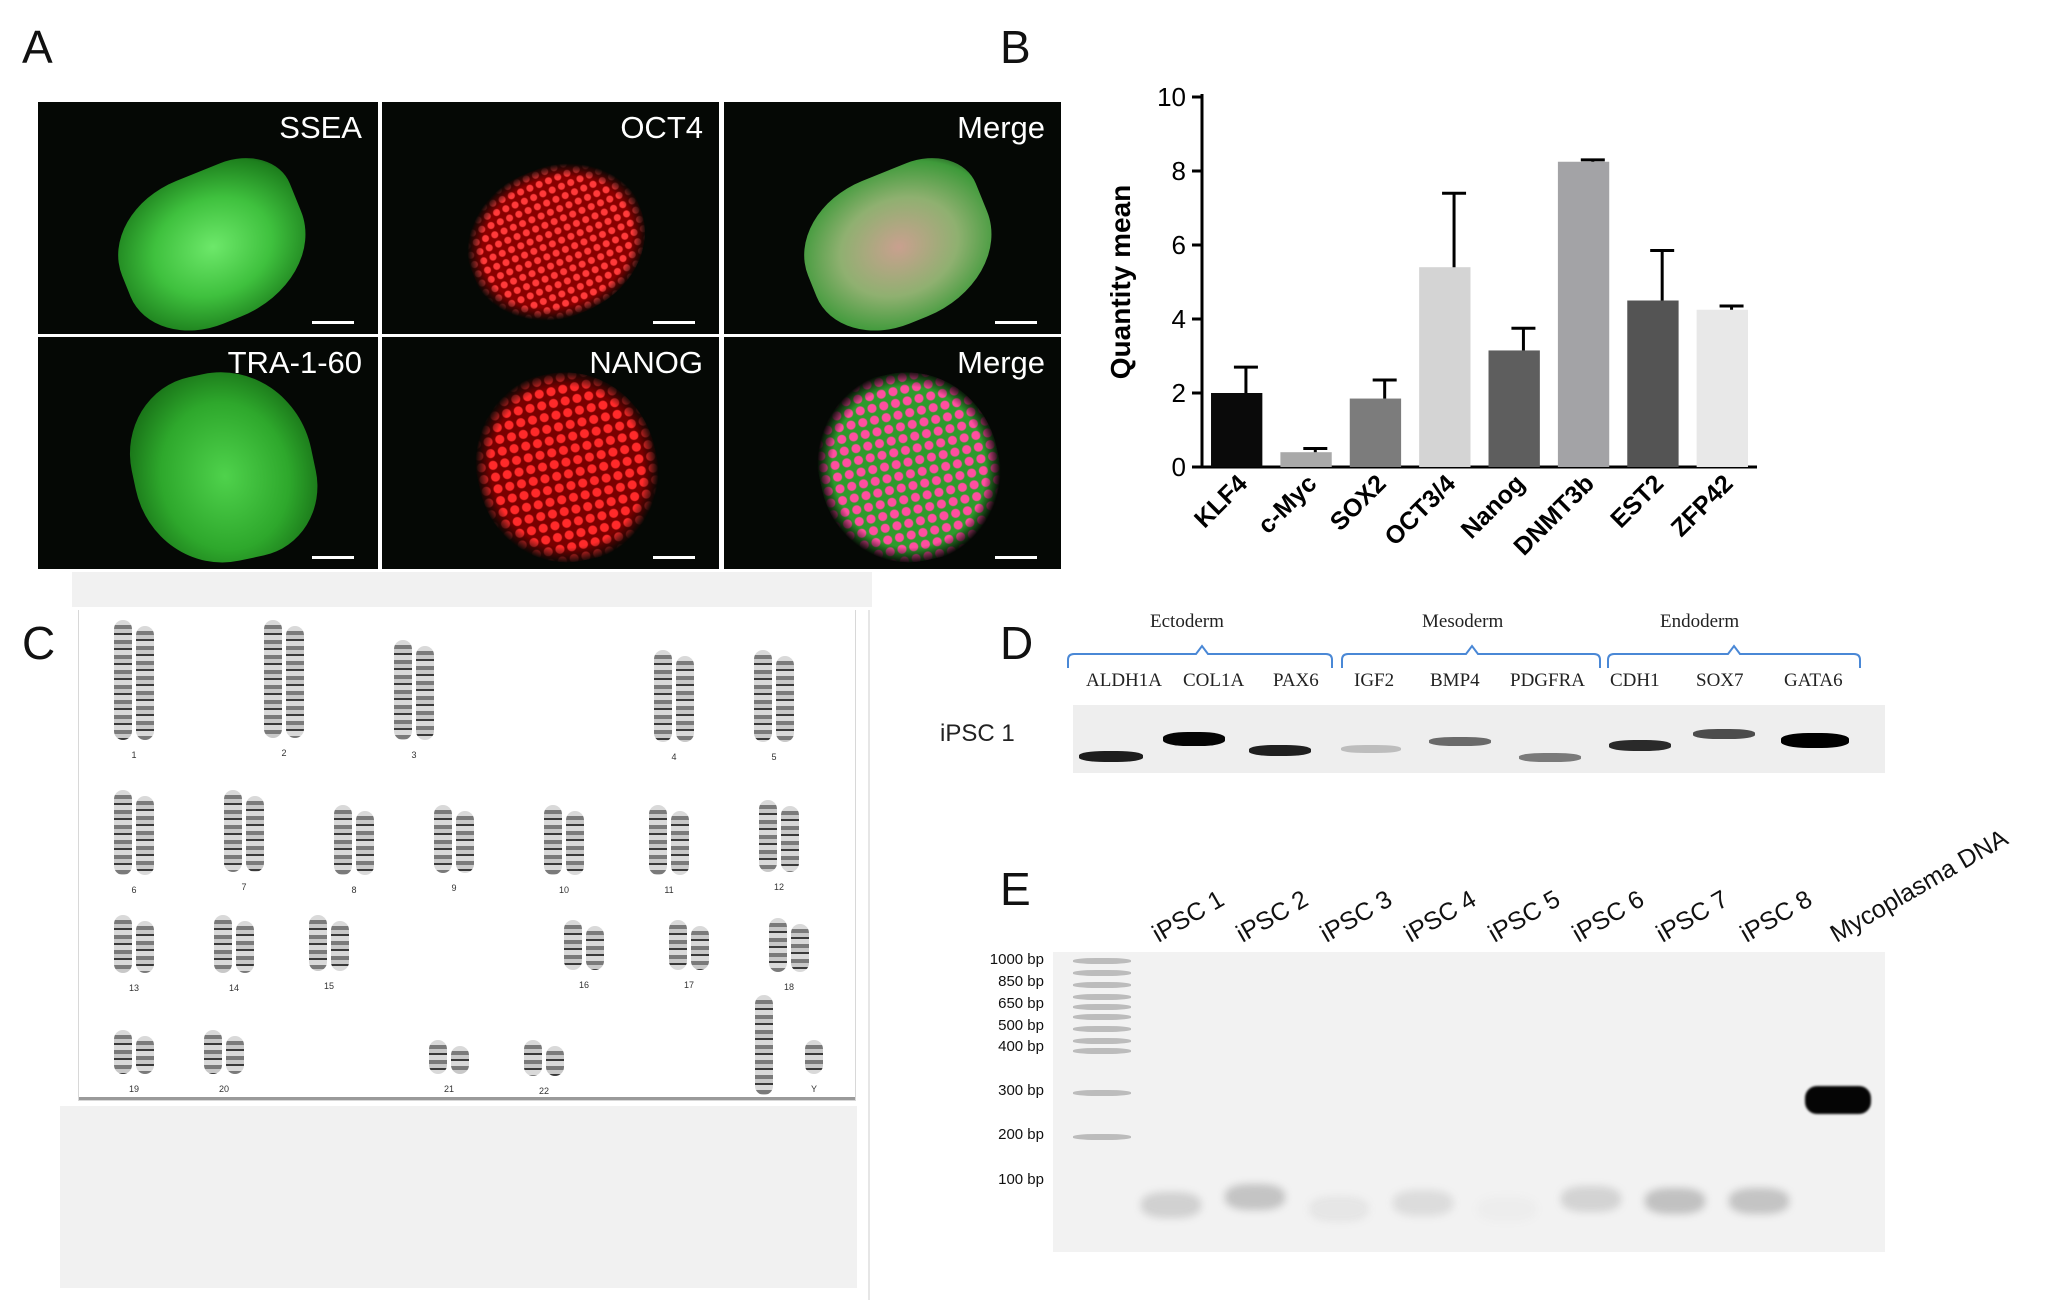  What do you see at coordinates (1188, 916) in the screenshot?
I see `lane-label: iPSC 1` at bounding box center [1188, 916].